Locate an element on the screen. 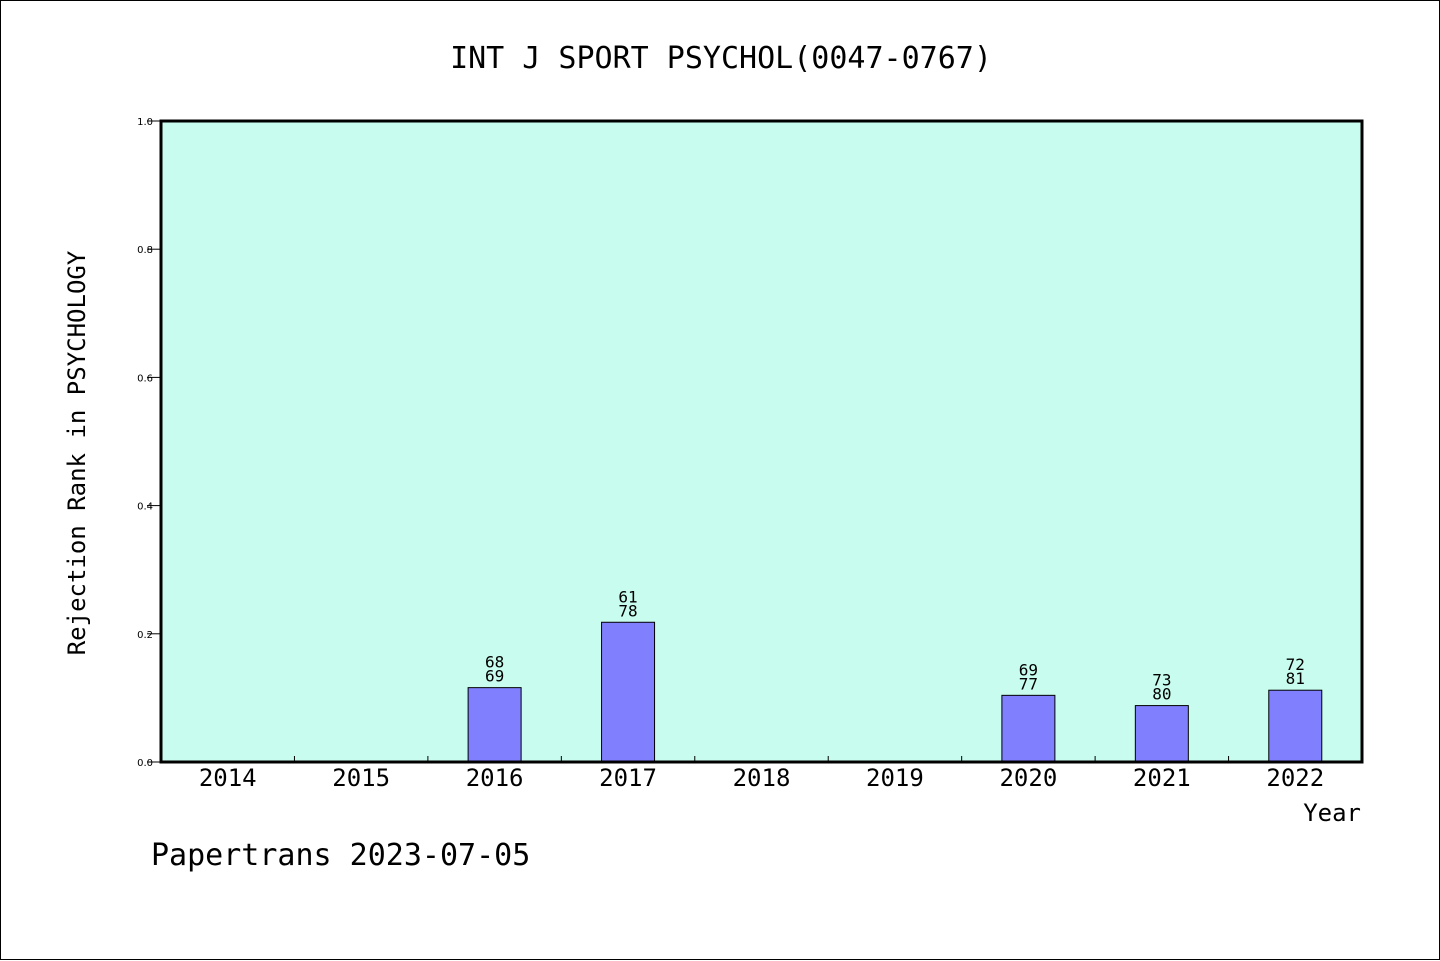  bar-2020 is located at coordinates (1028, 728).